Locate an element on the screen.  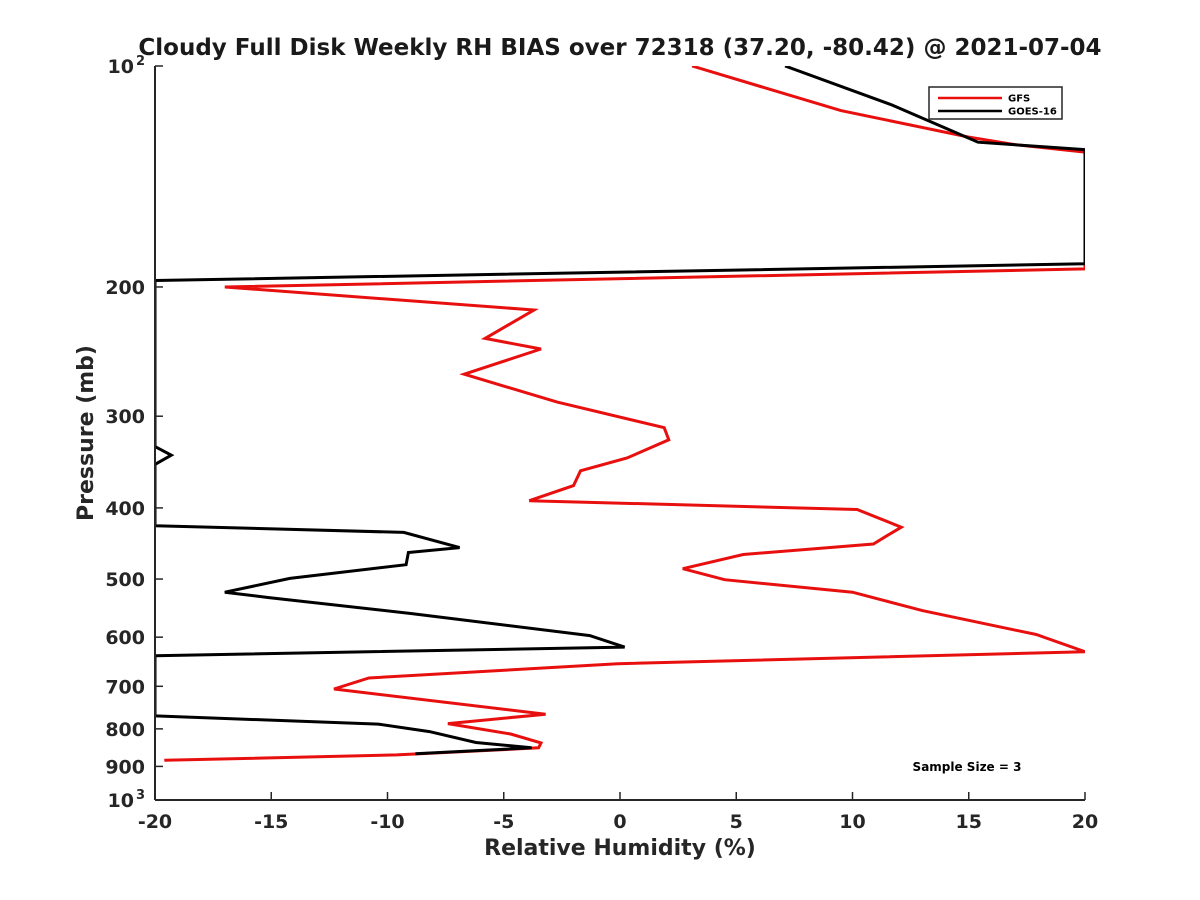
x-tick-label: 5 is located at coordinates (736, 822).